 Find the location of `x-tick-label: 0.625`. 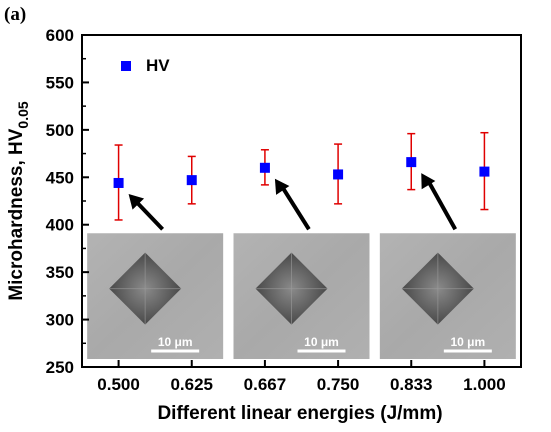

x-tick-label: 0.625 is located at coordinates (191, 384).